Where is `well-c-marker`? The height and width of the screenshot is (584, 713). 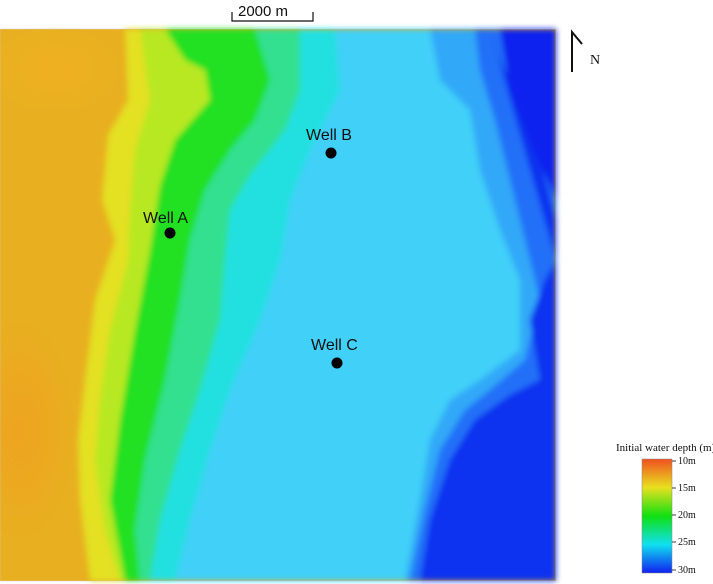 well-c-marker is located at coordinates (337, 363).